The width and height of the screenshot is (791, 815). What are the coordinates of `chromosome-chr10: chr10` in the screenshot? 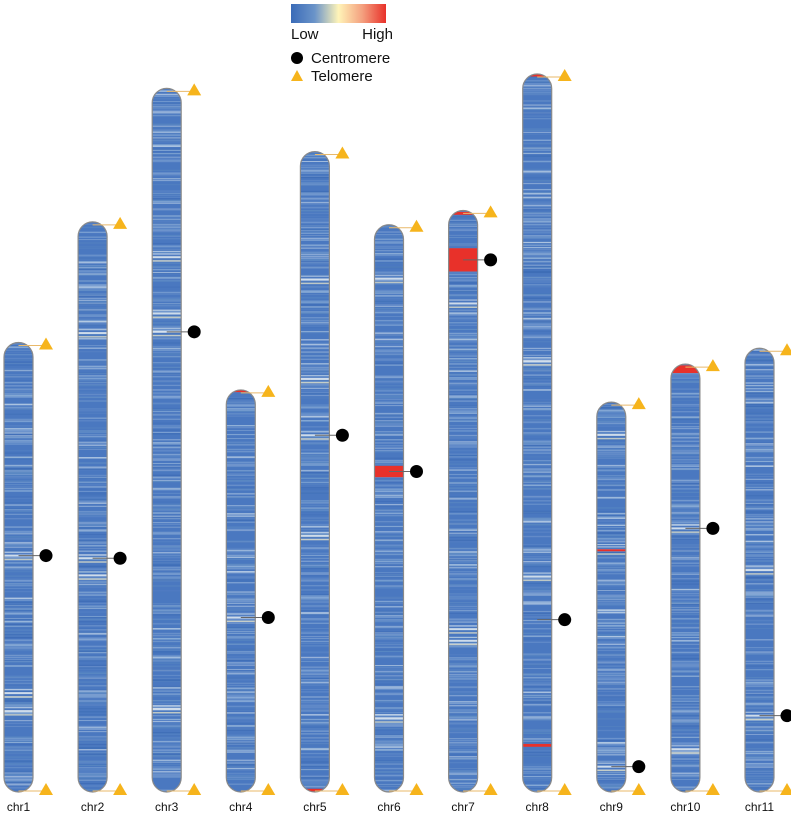 It's located at (695, 586).